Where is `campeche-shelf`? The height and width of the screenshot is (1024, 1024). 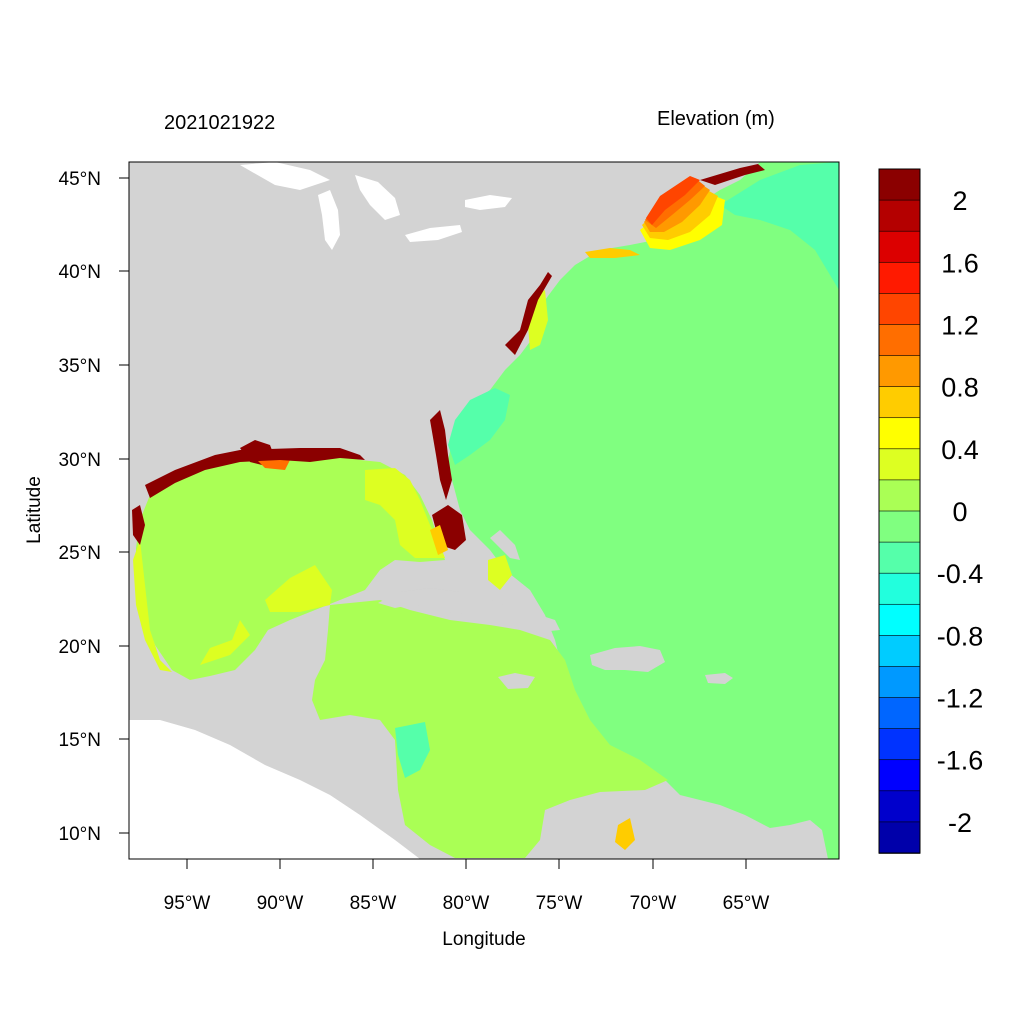
campeche-shelf is located at coordinates (225, 642).